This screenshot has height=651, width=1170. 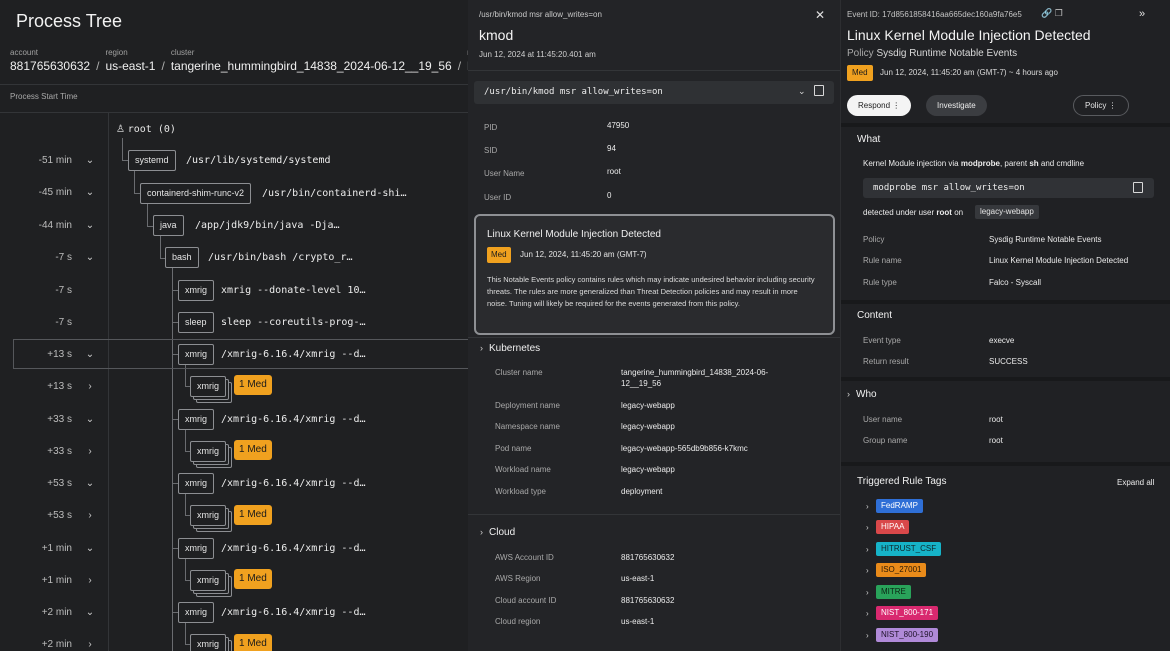 What do you see at coordinates (467, 60) in the screenshot?
I see `breadcrumb-namespace: namespacelegacy-webapp` at bounding box center [467, 60].